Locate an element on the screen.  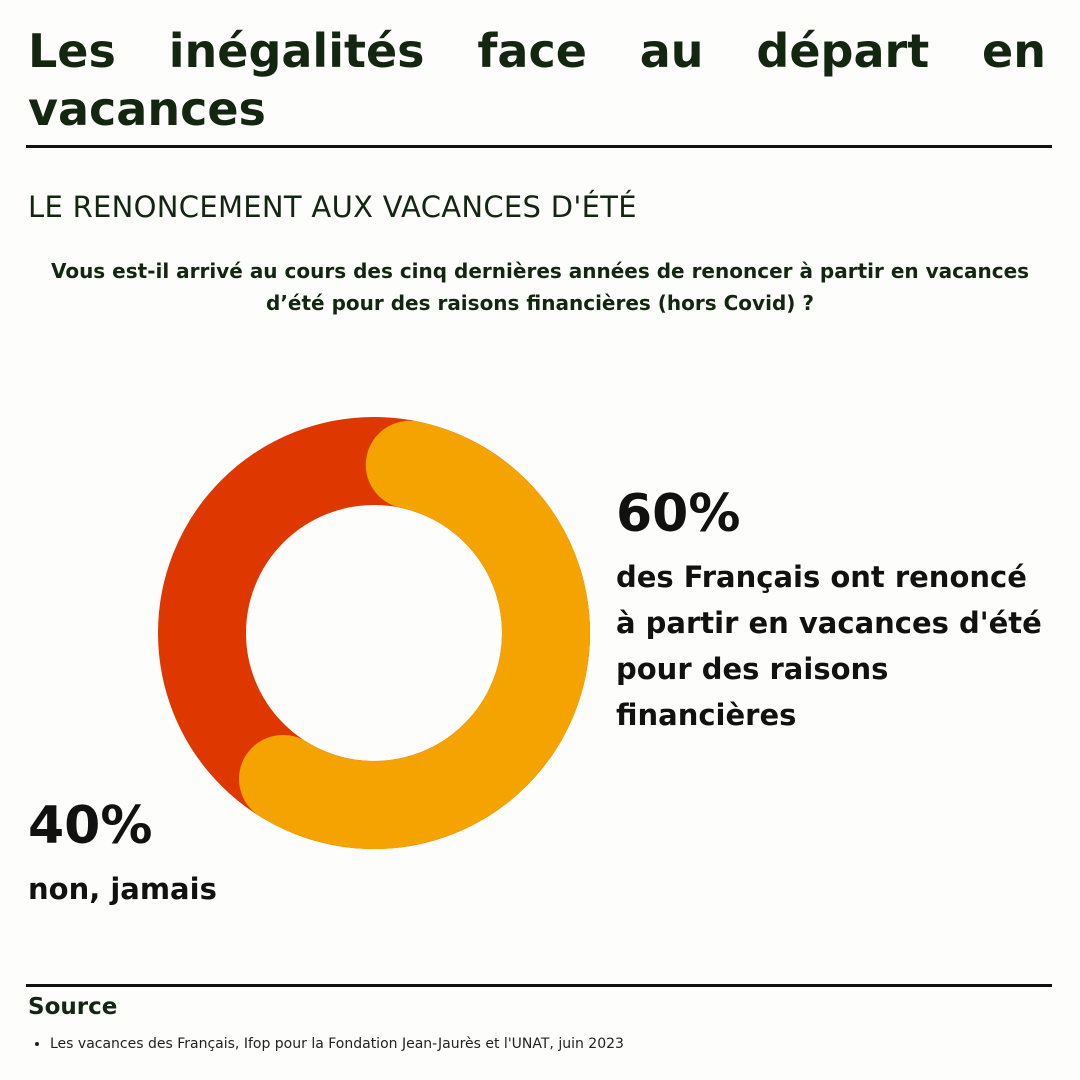
no-description: non, jamais is located at coordinates (122, 889).